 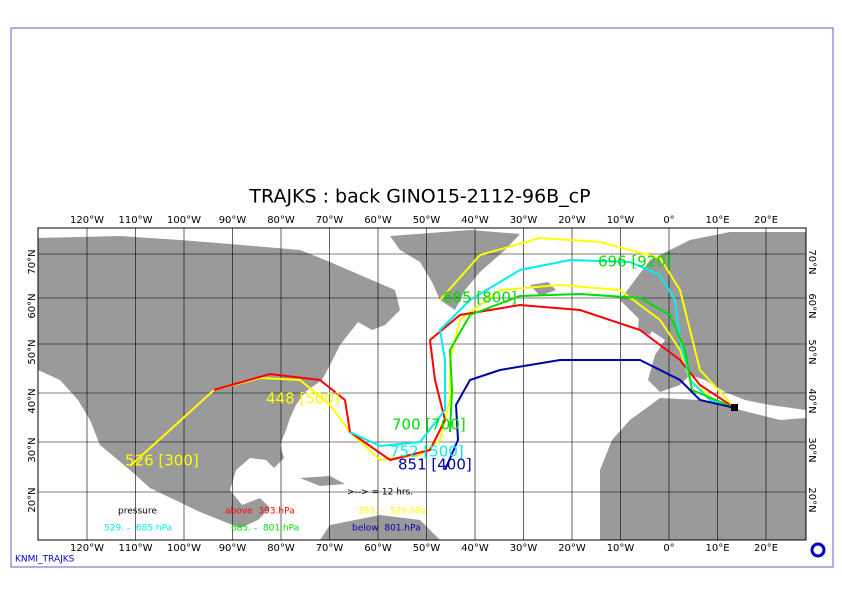 What do you see at coordinates (380, 493) in the screenshot?
I see `legend-interval: >--> = 12 hrs.` at bounding box center [380, 493].